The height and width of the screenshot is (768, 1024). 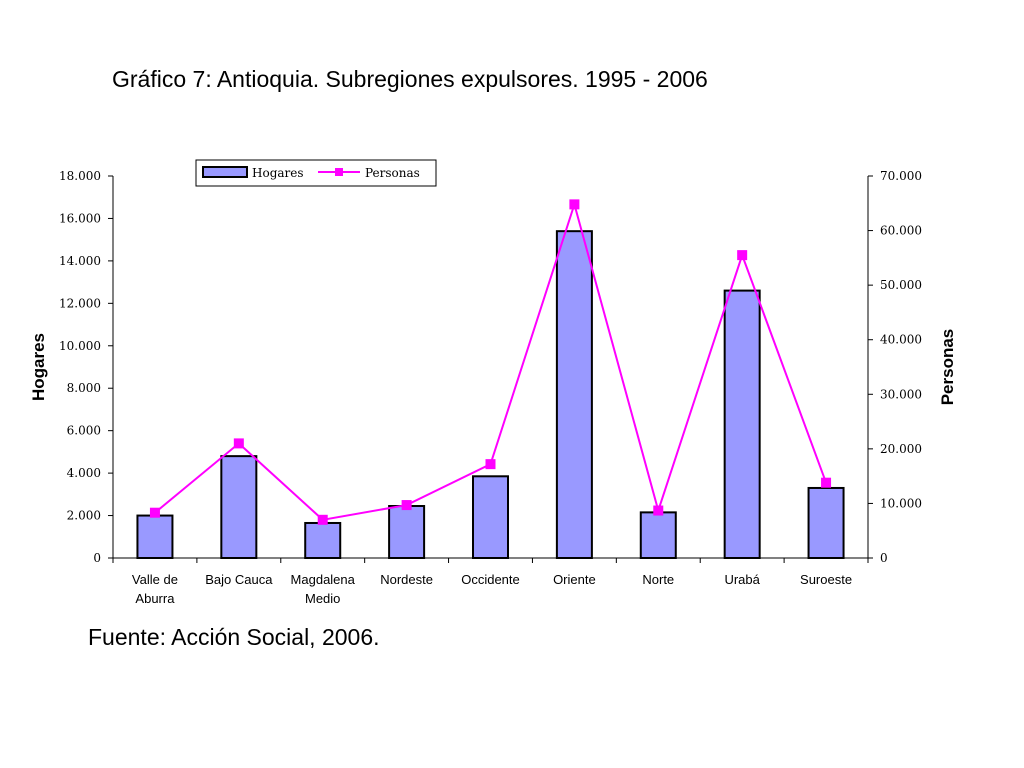 I want to click on right-tick-label: 60.000, so click(x=901, y=231).